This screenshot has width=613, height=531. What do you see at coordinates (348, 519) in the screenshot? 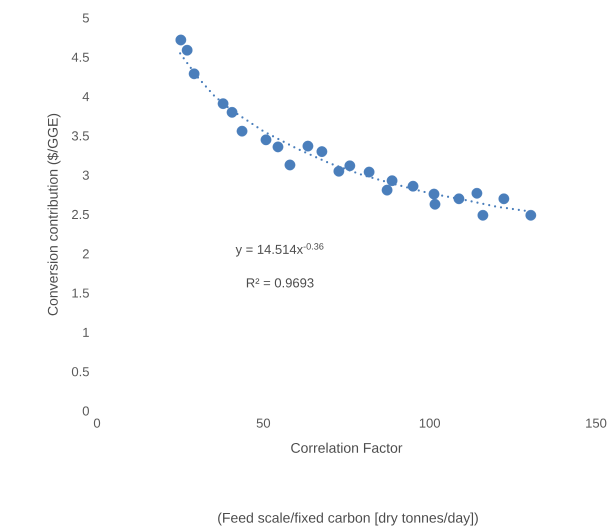
I see `text: (Feed scale/fixed carbon [dry tonnes/day])` at bounding box center [348, 519].